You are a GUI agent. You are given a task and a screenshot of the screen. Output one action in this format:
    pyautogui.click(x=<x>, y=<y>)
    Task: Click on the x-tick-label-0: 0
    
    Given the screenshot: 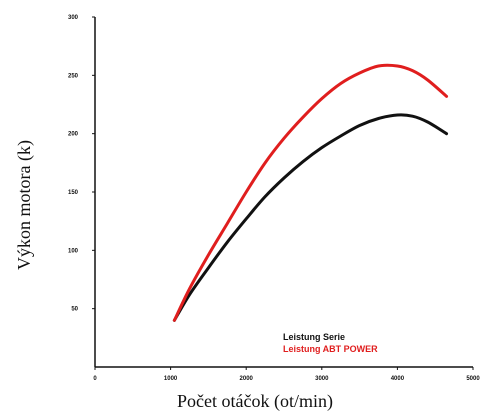 What is the action you would take?
    pyautogui.click(x=95, y=379)
    